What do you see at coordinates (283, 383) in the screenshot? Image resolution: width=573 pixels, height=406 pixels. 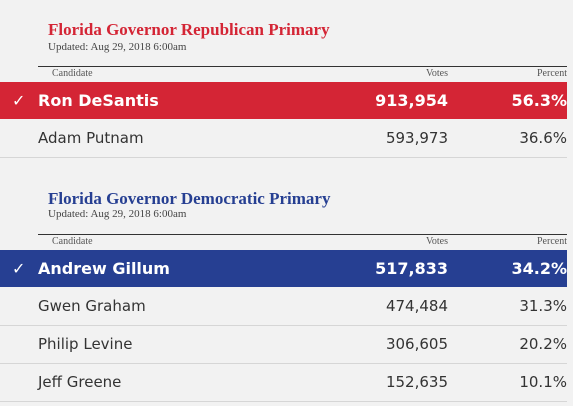 I see `candidate-row: Jeff Greene 152,635 10.1%` at bounding box center [283, 383].